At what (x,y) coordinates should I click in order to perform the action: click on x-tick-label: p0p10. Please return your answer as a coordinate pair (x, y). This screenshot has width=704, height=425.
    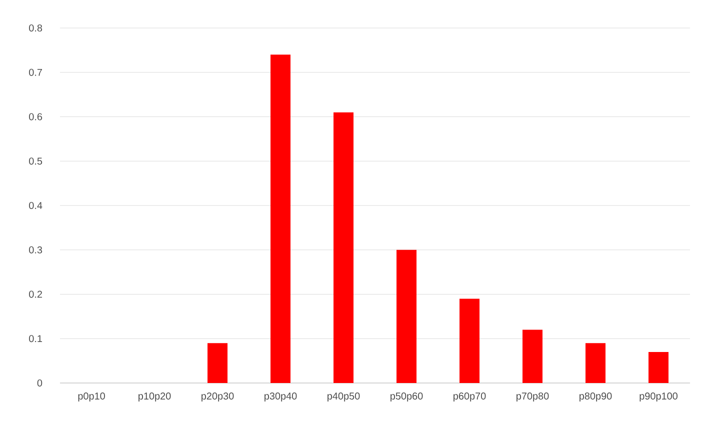
    Looking at the image, I should click on (91, 397).